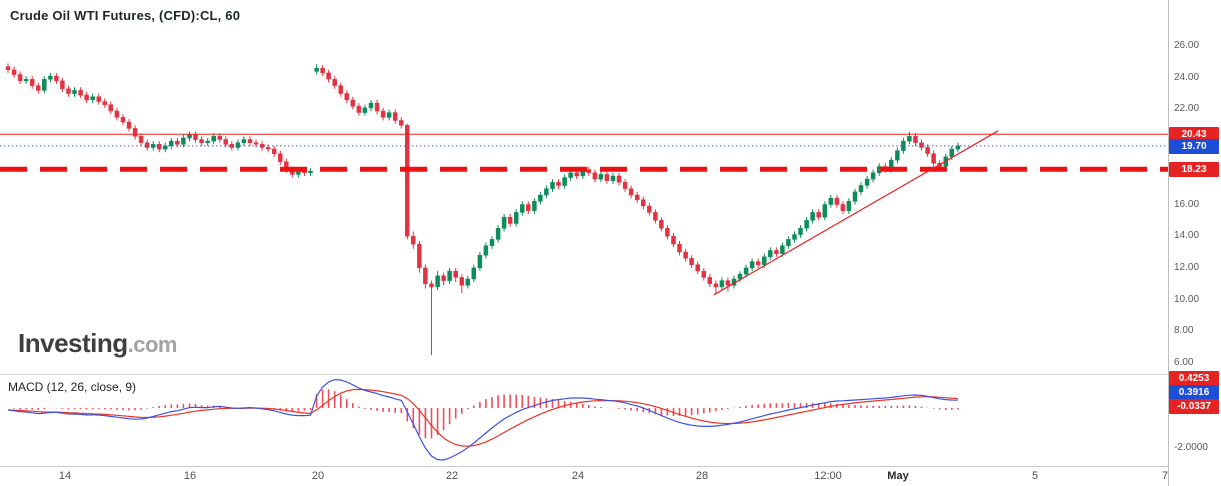 The height and width of the screenshot is (486, 1221). I want to click on price-tick: 8.00, so click(1184, 331).